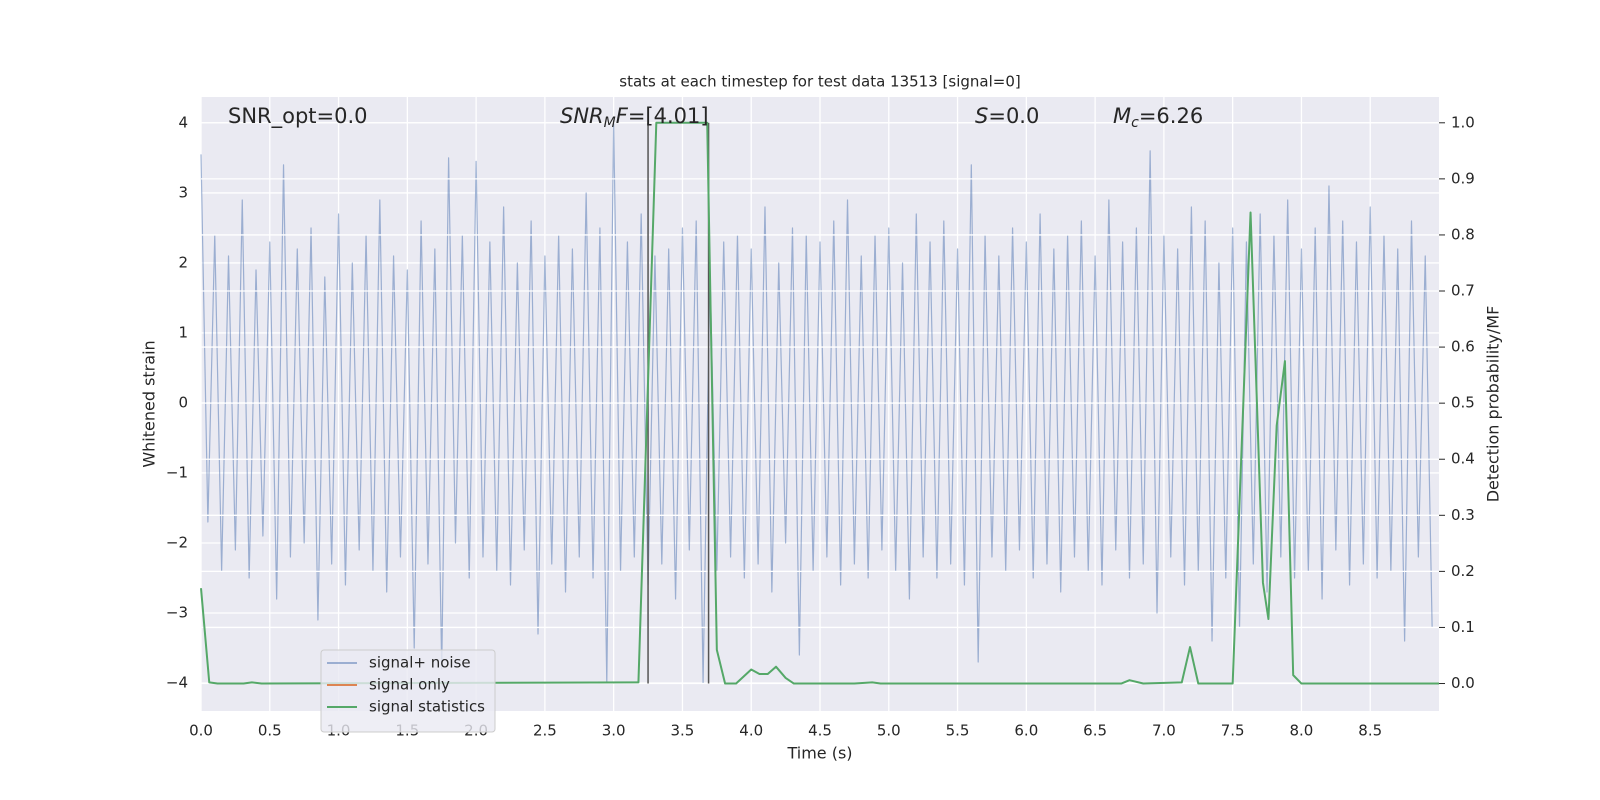 The image size is (1600, 800). Describe the element at coordinates (1370, 731) in the screenshot. I see `x-tick-label: 8.5` at that location.